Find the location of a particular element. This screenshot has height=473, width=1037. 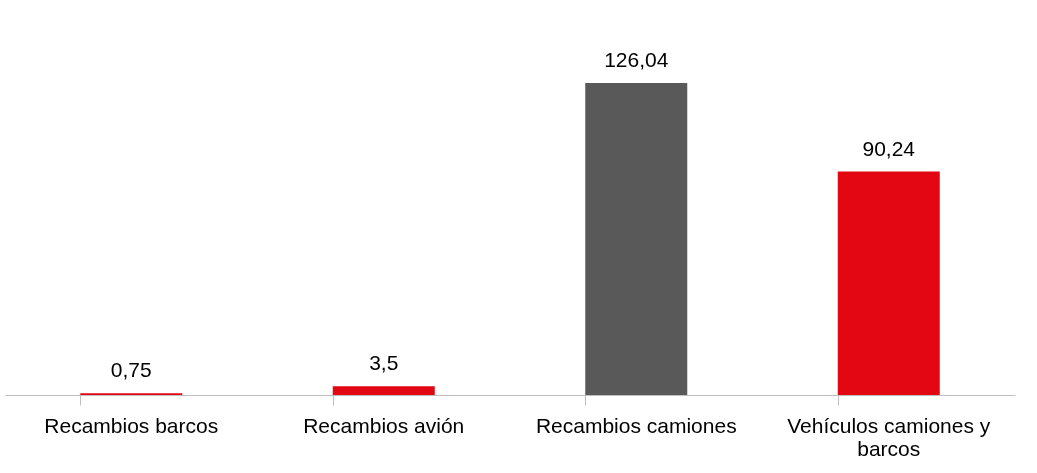

x-tick-label: Recambios camiones is located at coordinates (636, 425).